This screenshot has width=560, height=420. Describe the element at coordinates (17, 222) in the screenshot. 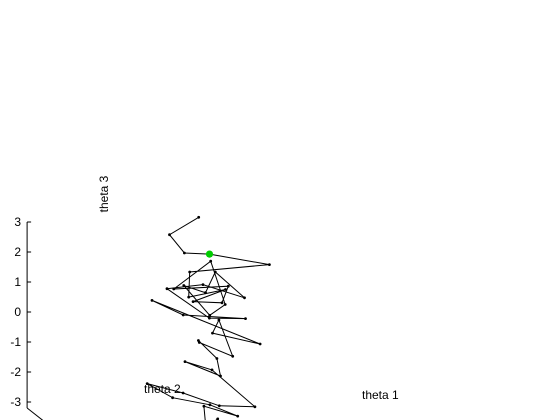

I see `z-tick-label: 3` at that location.